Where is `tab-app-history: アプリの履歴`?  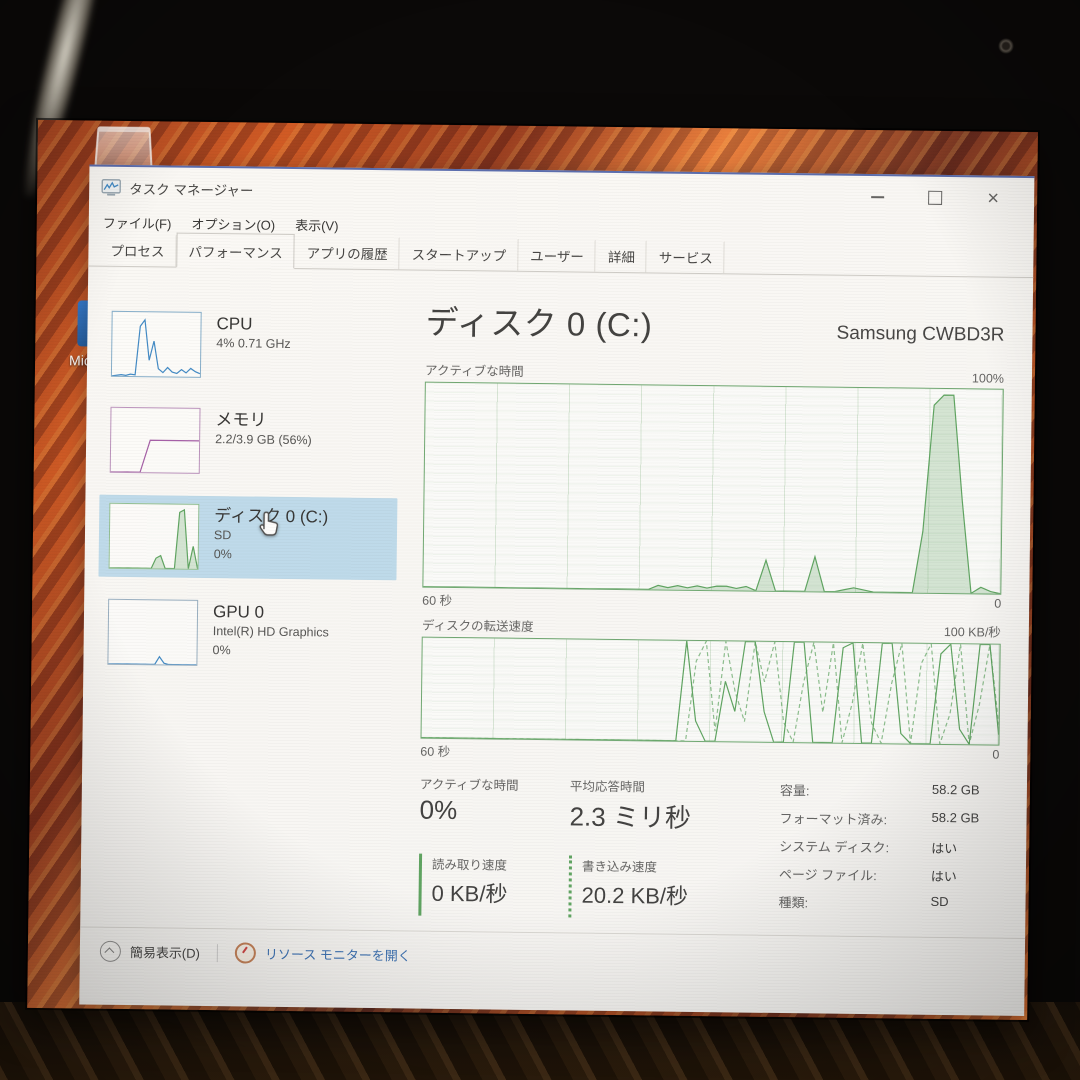 tab-app-history: アプリの履歴 is located at coordinates (347, 253).